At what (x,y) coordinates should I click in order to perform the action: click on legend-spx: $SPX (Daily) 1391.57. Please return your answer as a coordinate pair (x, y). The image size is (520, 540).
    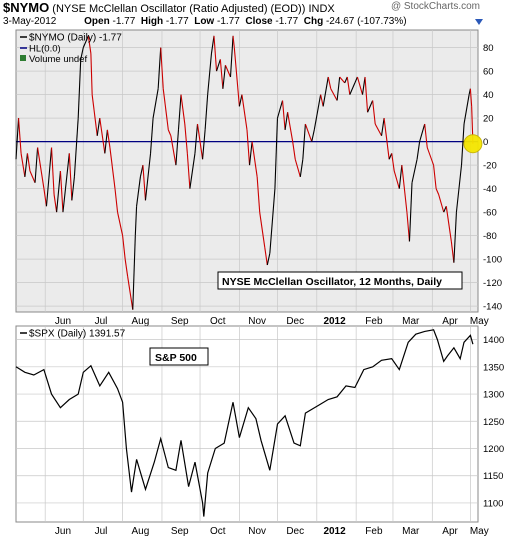
    Looking at the image, I should click on (77, 334).